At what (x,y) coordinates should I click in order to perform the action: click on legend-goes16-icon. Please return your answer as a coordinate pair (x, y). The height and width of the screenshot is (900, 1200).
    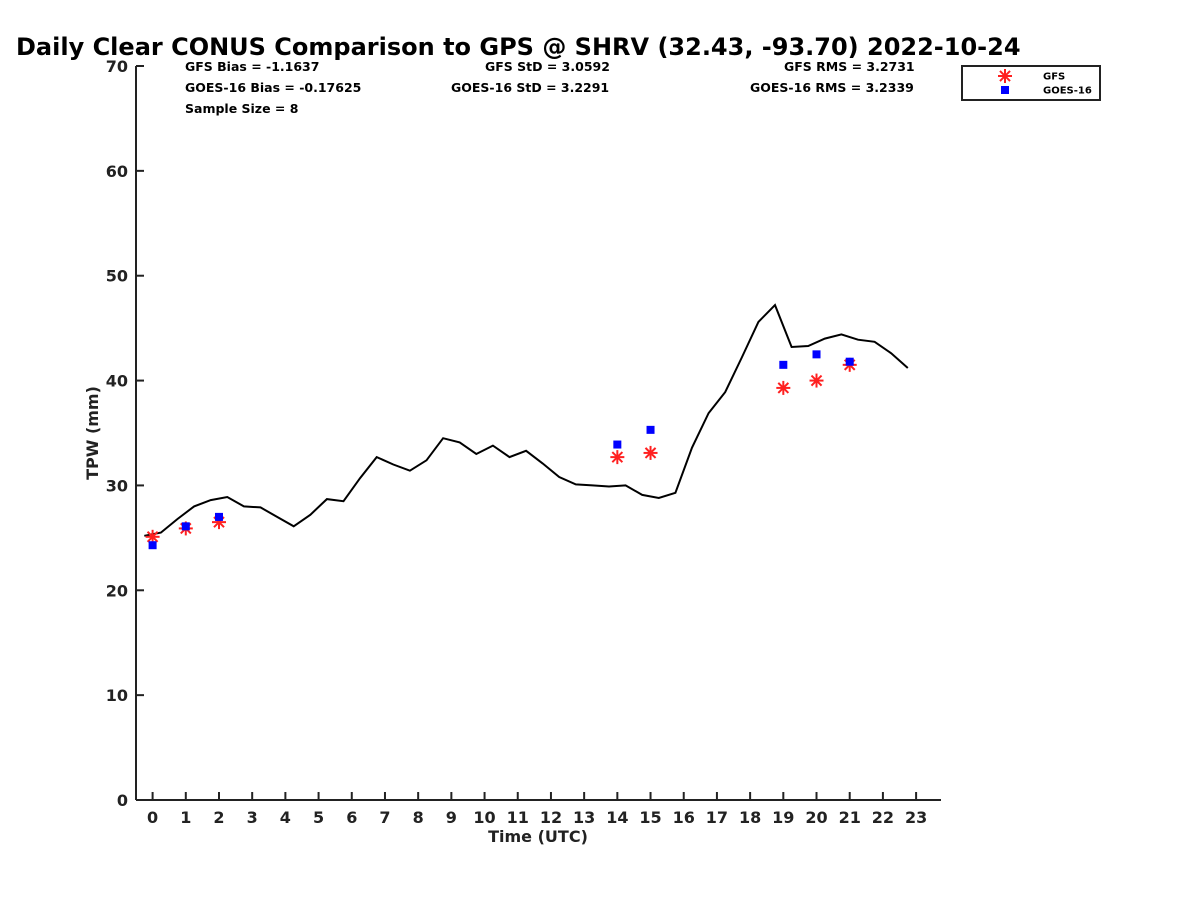
    Looking at the image, I should click on (1005, 90).